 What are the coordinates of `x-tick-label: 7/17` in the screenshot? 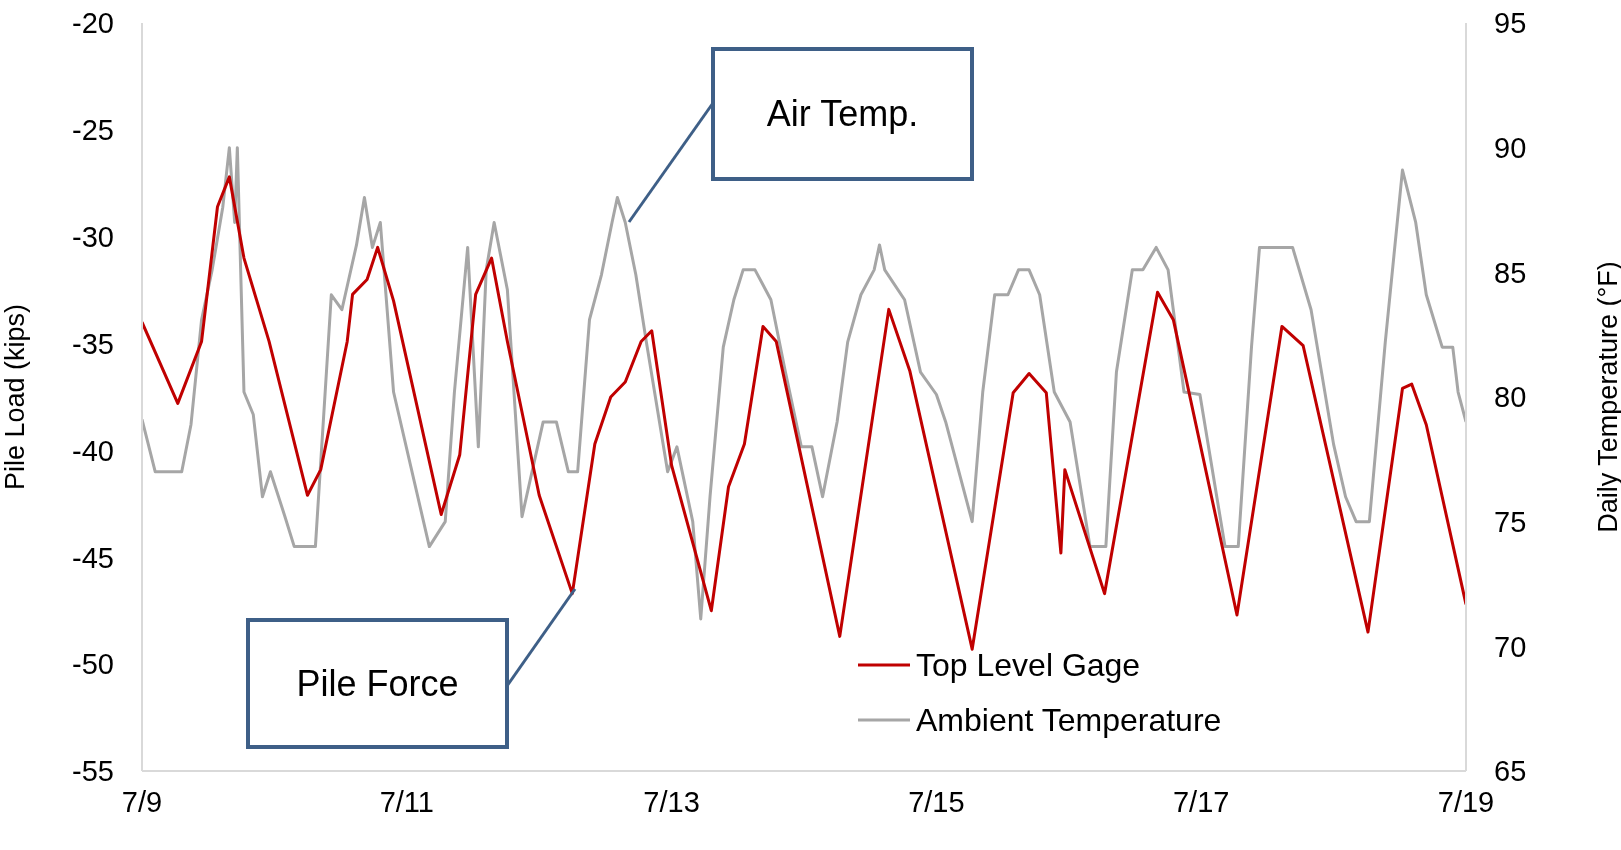 It's located at (1201, 801).